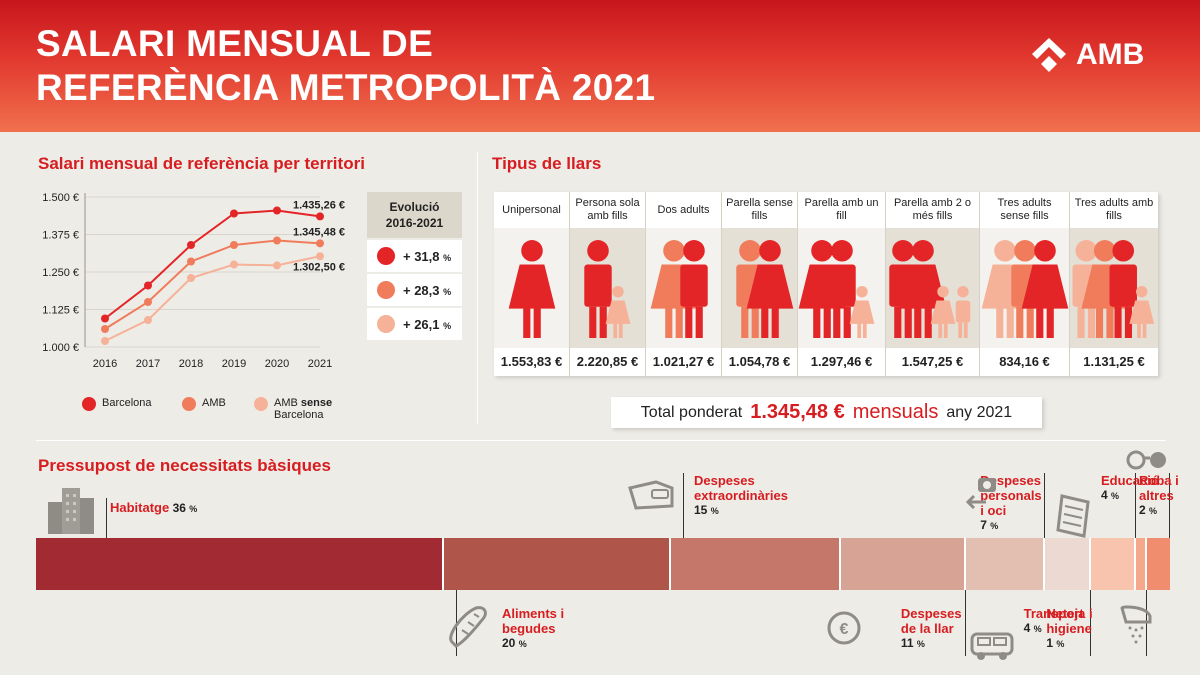 Image resolution: width=1200 pixels, height=675 pixels. Describe the element at coordinates (299, 415) in the screenshot. I see `legend-label-line2: Barcelona` at that location.